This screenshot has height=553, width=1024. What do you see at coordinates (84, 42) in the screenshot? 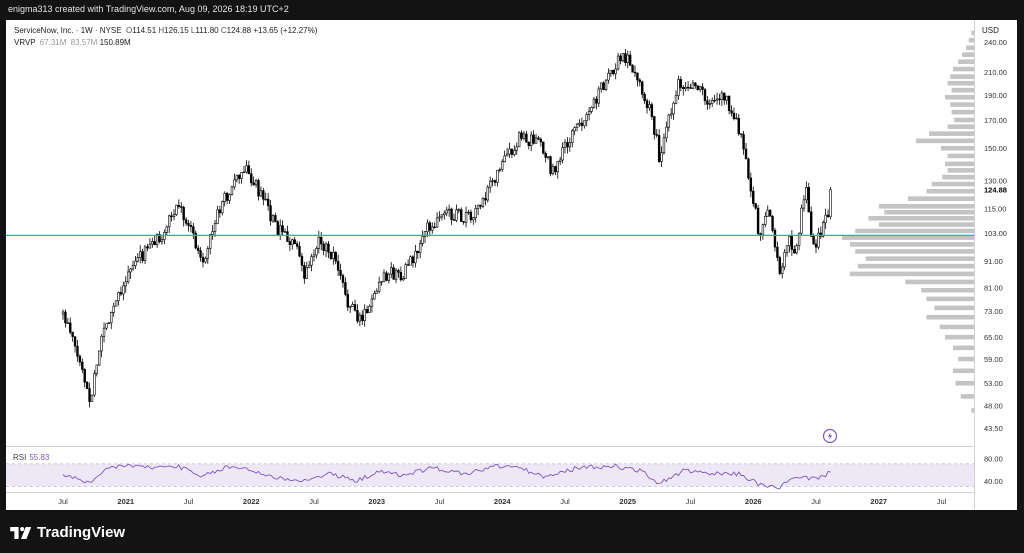
I see `vrvp-value-2: 83.57M` at bounding box center [84, 42].